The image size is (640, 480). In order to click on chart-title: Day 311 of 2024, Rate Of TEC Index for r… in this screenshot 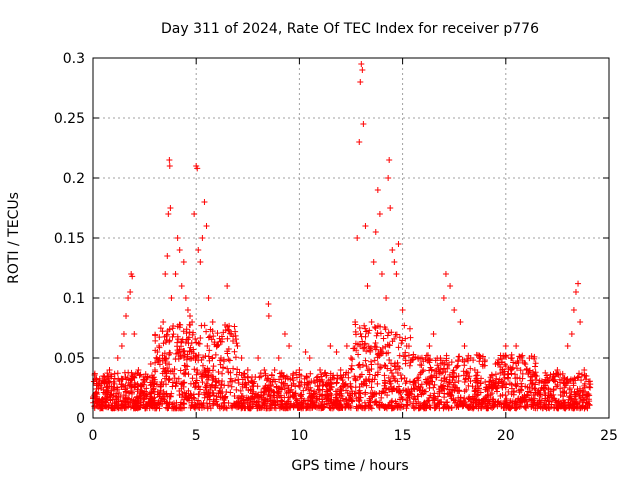, I will do `click(350, 29)`.